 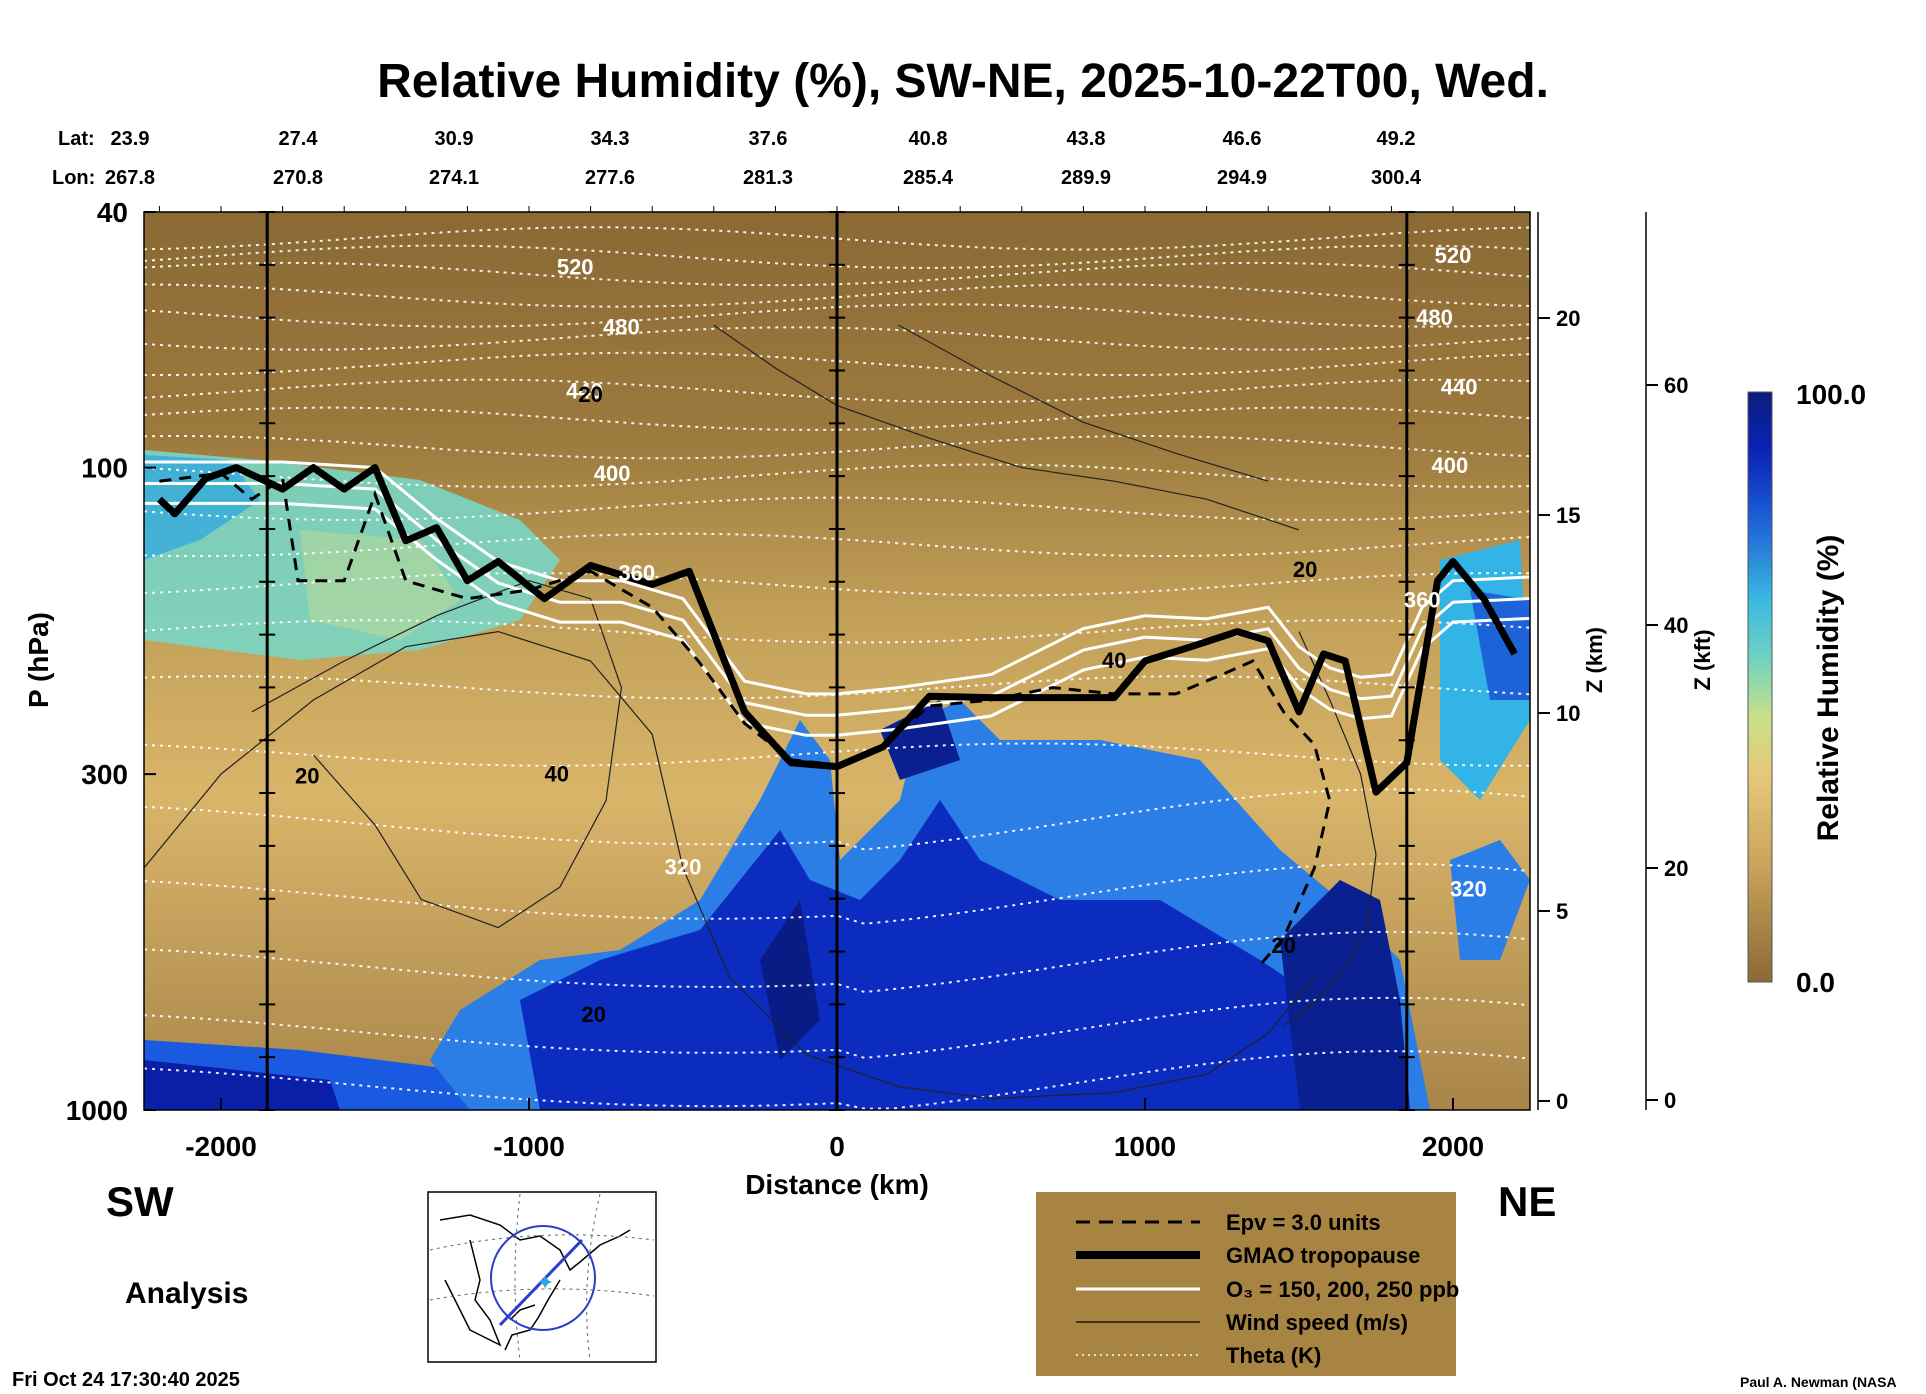 I want to click on timestamp: Fri Oct 24 17:30:40 2025, so click(x=126, y=1380).